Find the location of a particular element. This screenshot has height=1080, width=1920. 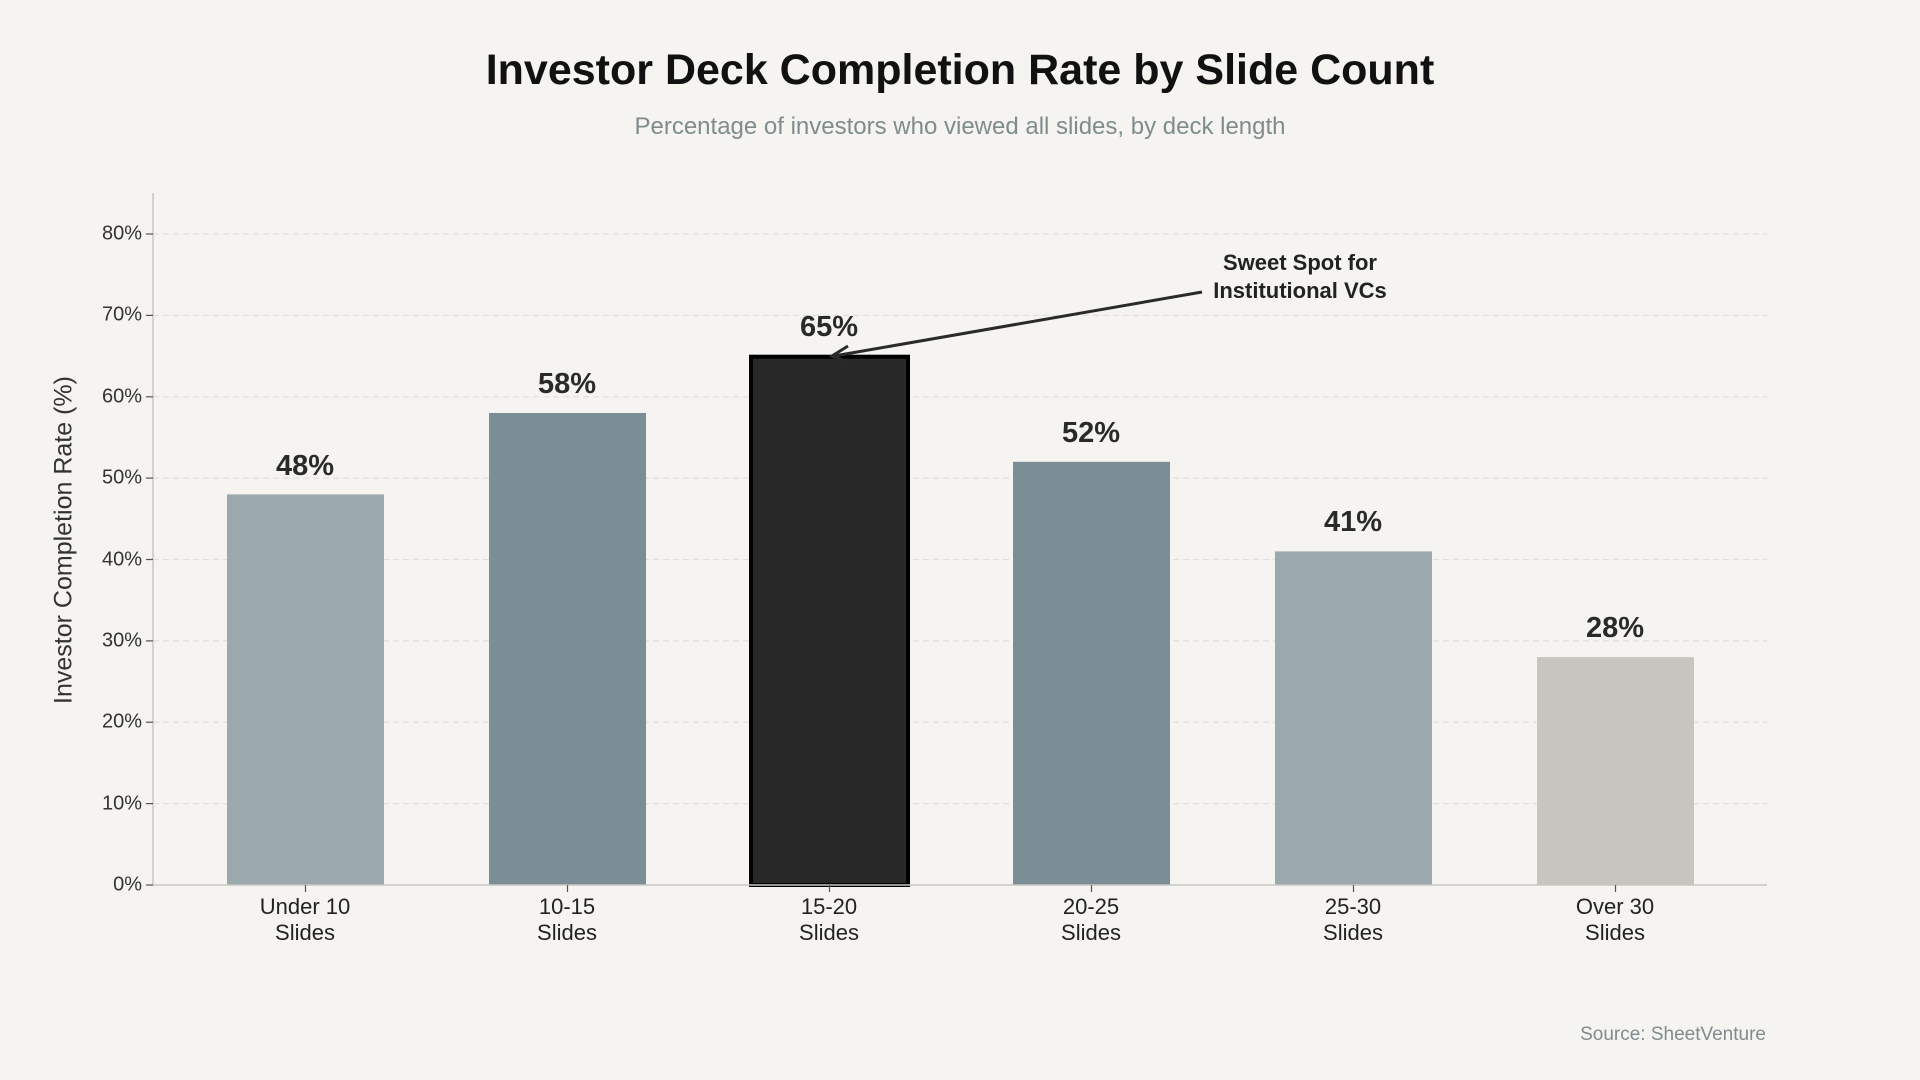

x-tick-line1: Under 10 is located at coordinates (305, 906).